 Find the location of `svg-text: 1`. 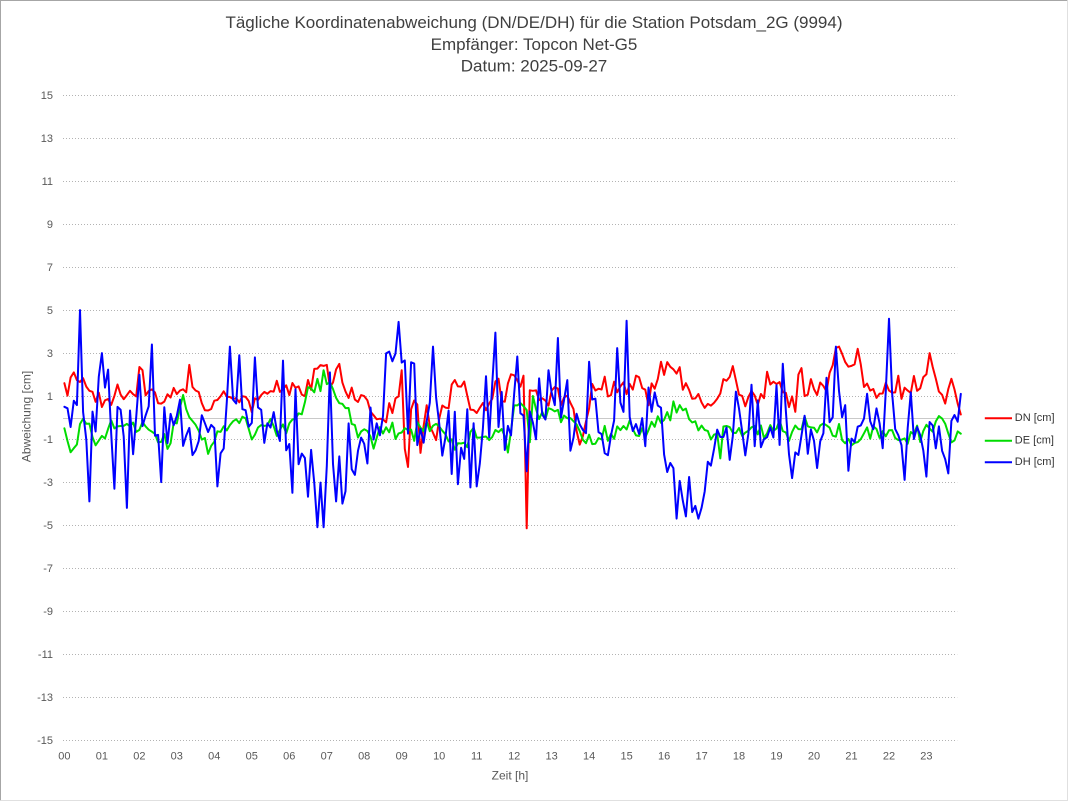

svg-text: 1 is located at coordinates (50, 397).